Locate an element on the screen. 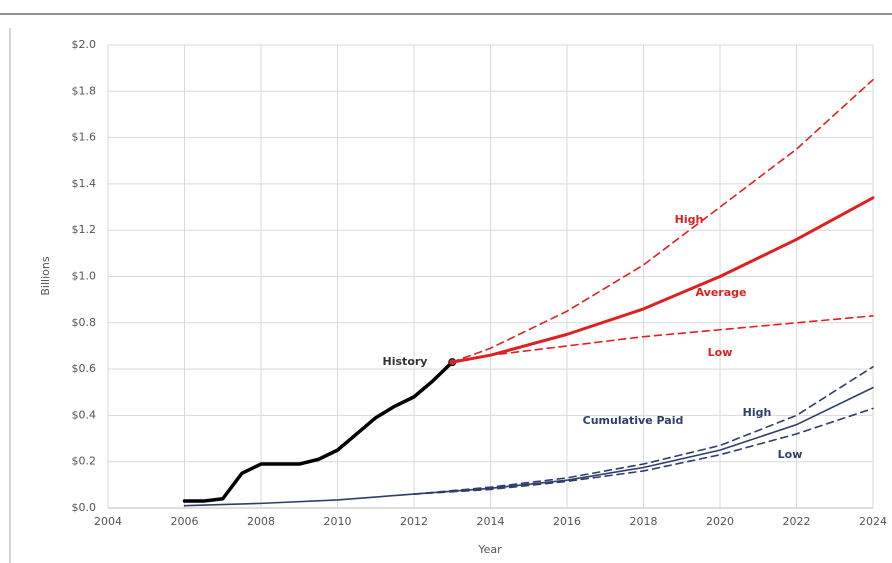  x-tick-label: 2012 is located at coordinates (414, 521).